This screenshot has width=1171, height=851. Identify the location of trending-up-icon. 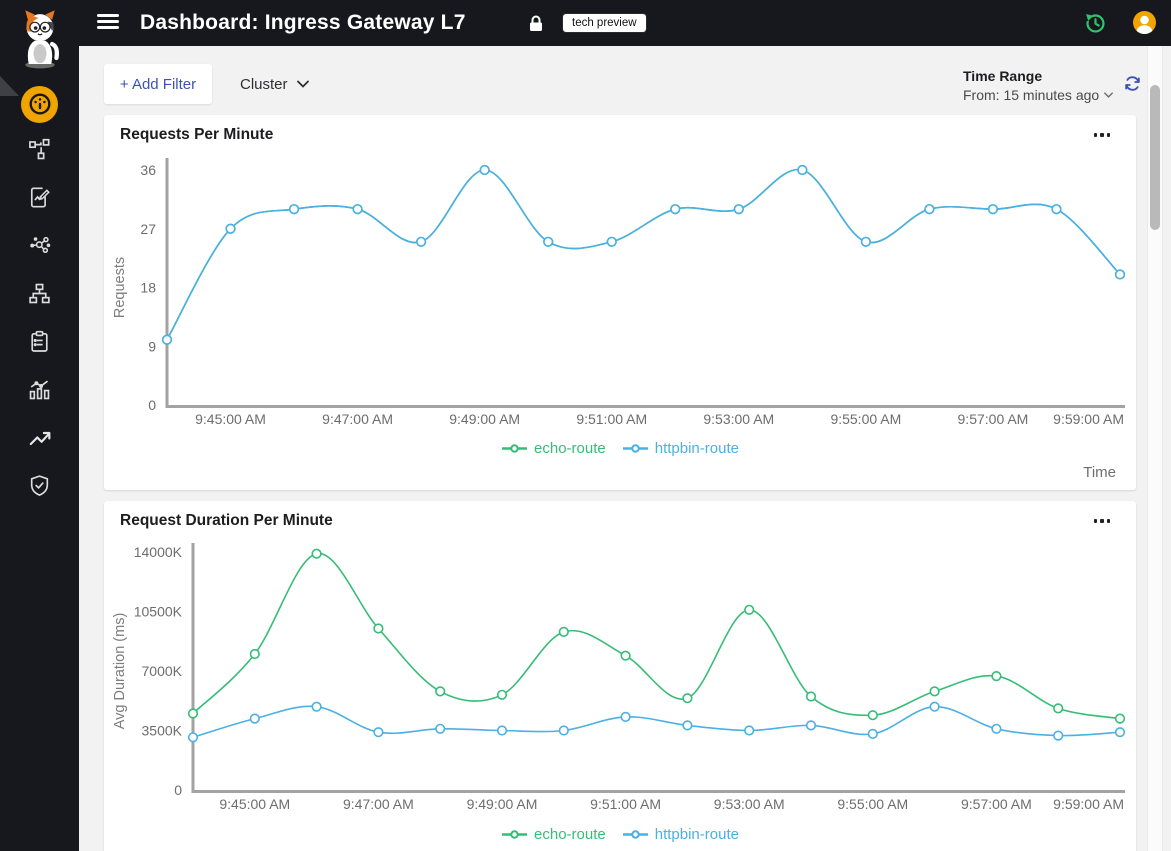
(40, 440).